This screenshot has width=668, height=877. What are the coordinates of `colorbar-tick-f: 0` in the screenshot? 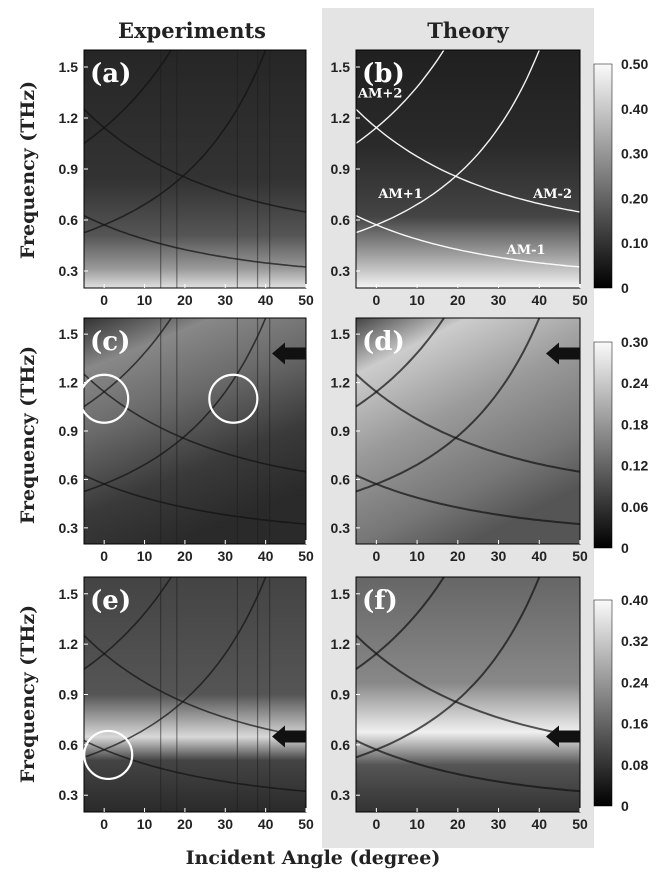 It's located at (625, 806).